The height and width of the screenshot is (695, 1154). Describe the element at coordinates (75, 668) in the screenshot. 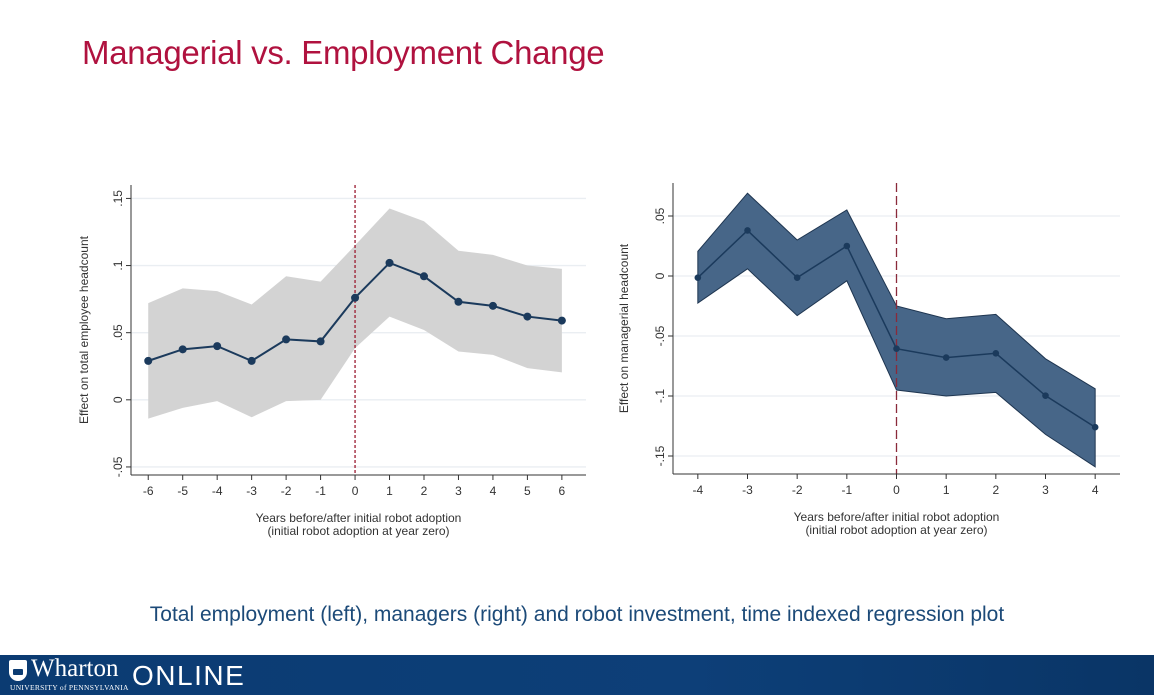

I see `wharton-logo: Wharton` at that location.